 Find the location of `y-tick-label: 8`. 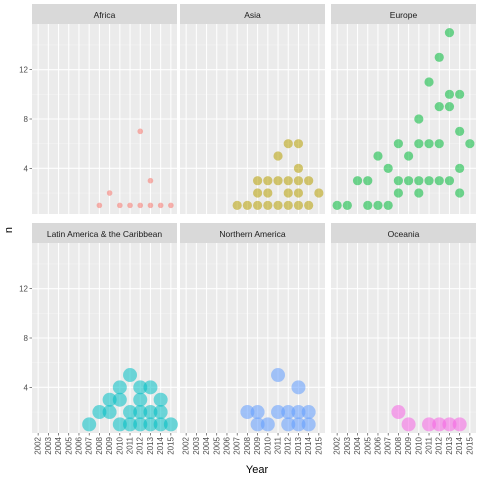

y-tick-label: 8 is located at coordinates (26, 338).